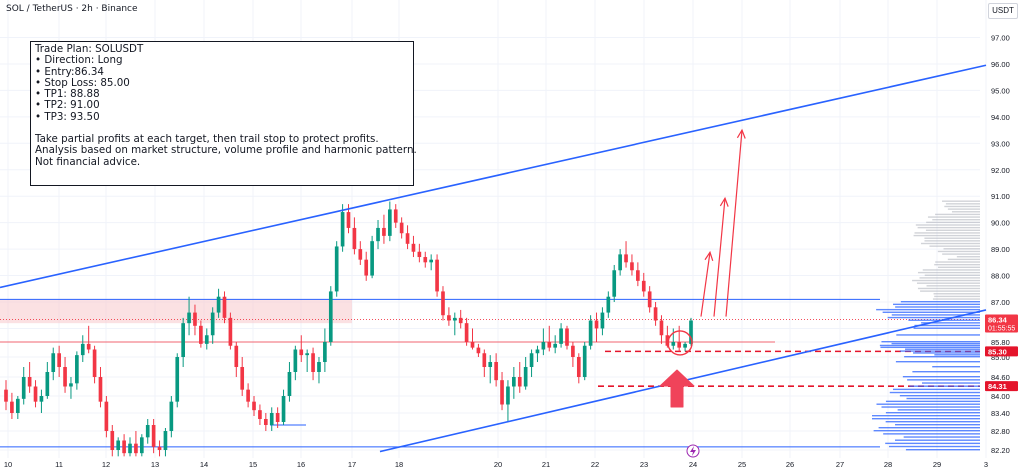  Describe the element at coordinates (496, 464) in the screenshot. I see `time-axis: 10 11 12 13 14 15 16 17 18 20 21 22 23 24 25 26 27 28 29 3` at that location.